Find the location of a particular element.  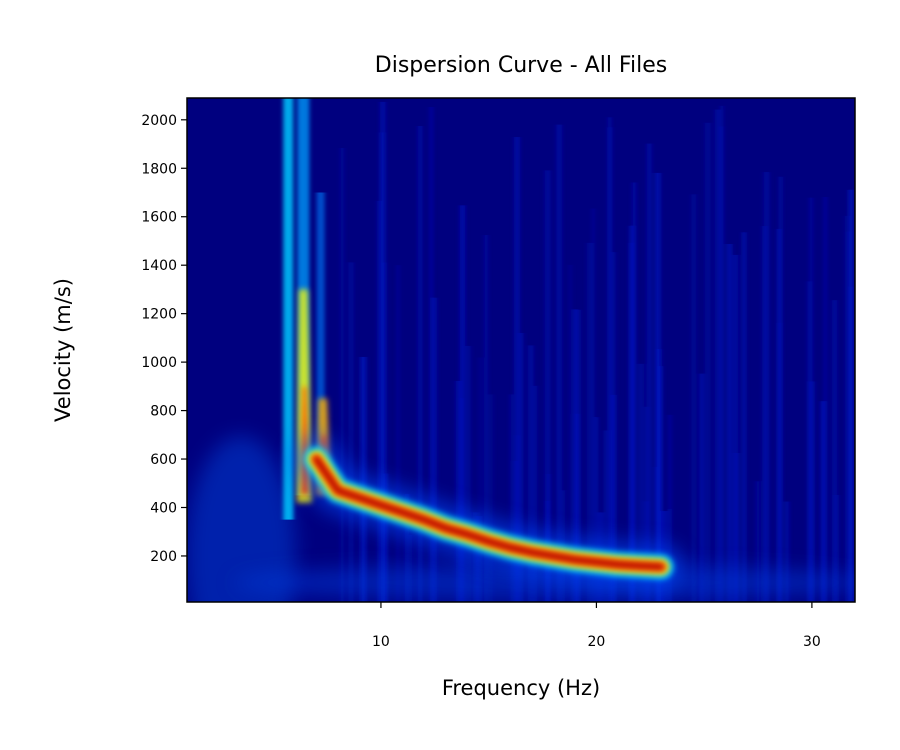

y-tick-label: 400 is located at coordinates (163, 509).